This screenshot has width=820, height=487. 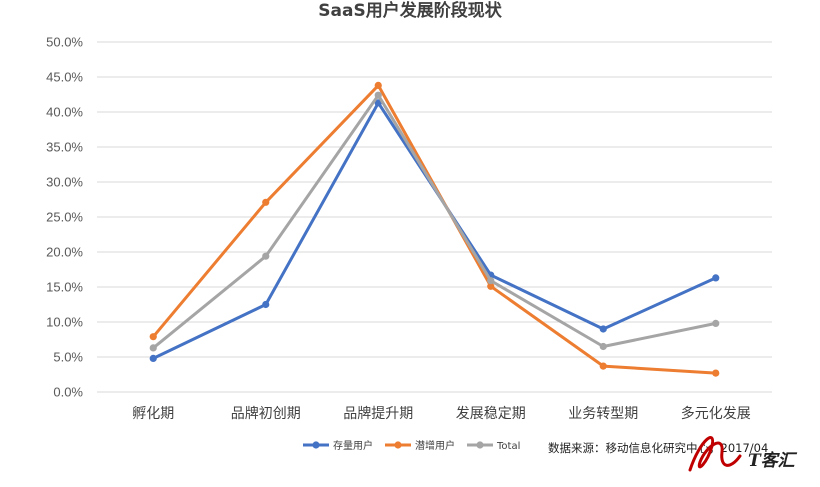 What do you see at coordinates (64, 42) in the screenshot?
I see `y-tick-label: 50.0%` at bounding box center [64, 42].